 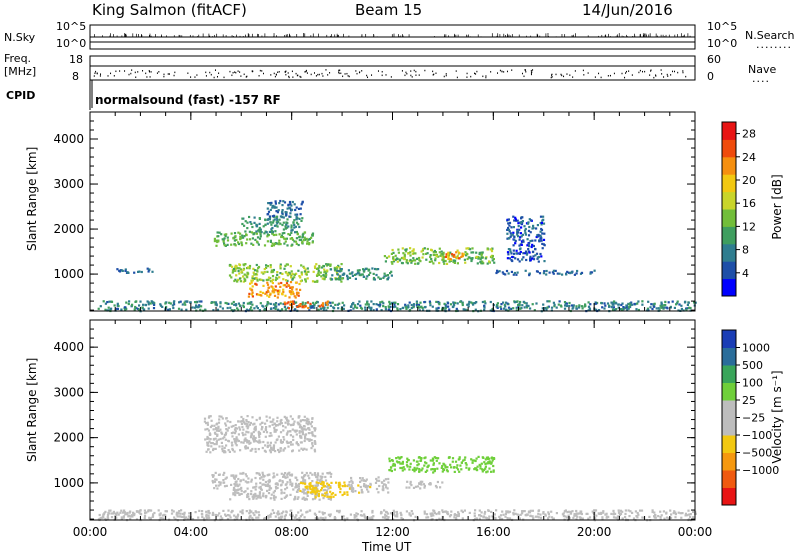 I want to click on freq-strip-frame, so click(x=392, y=68).